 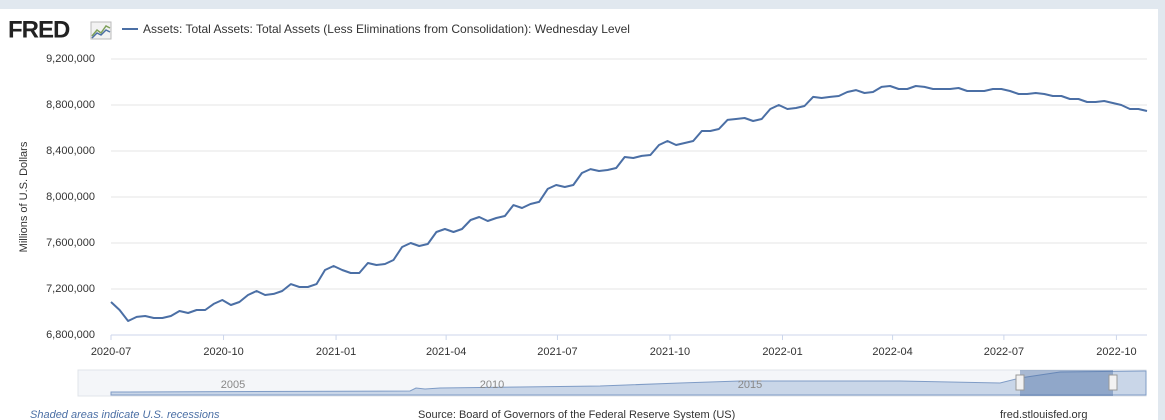 I want to click on x-tick-label: 2022-04, so click(x=892, y=352).